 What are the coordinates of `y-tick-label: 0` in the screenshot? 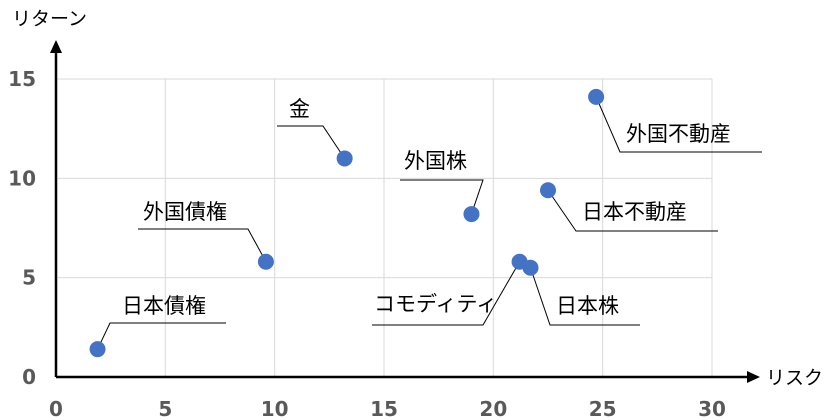 It's located at (29, 377).